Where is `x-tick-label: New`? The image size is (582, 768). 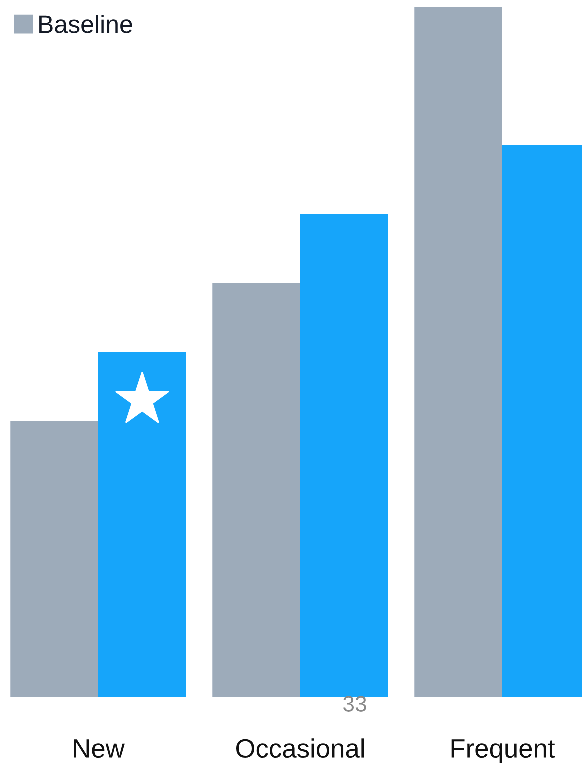 x-tick-label: New is located at coordinates (99, 749).